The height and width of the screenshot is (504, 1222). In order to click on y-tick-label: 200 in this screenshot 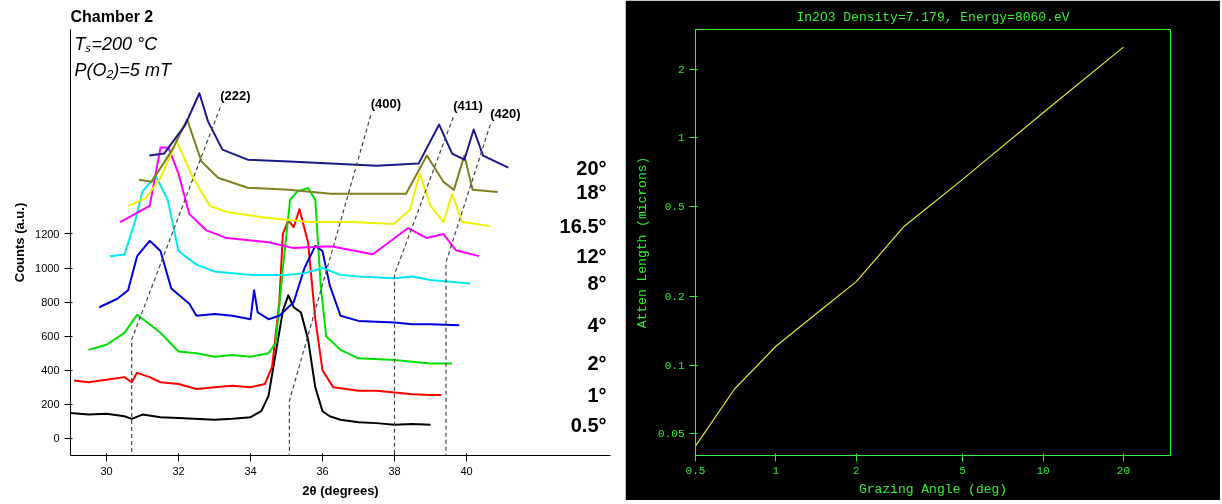, I will do `click(50, 404)`.